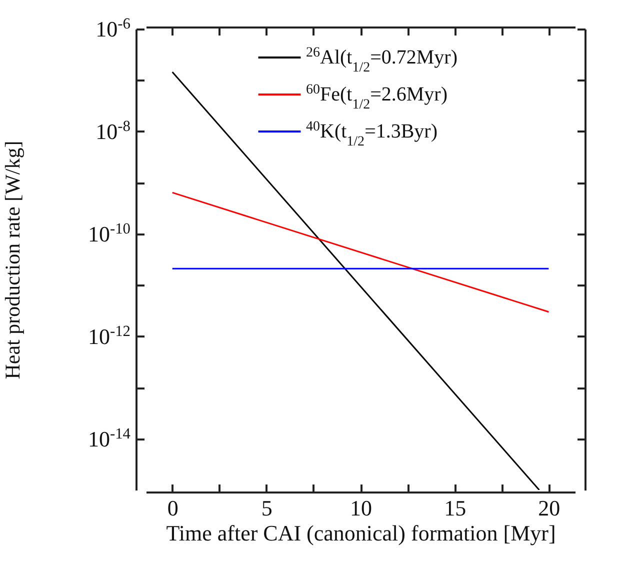 This screenshot has width=638, height=564. What do you see at coordinates (382, 60) in the screenshot?
I see `legend-label: $^{26}$Al(t$_{1/2}$=0.72Myr)` at bounding box center [382, 60].